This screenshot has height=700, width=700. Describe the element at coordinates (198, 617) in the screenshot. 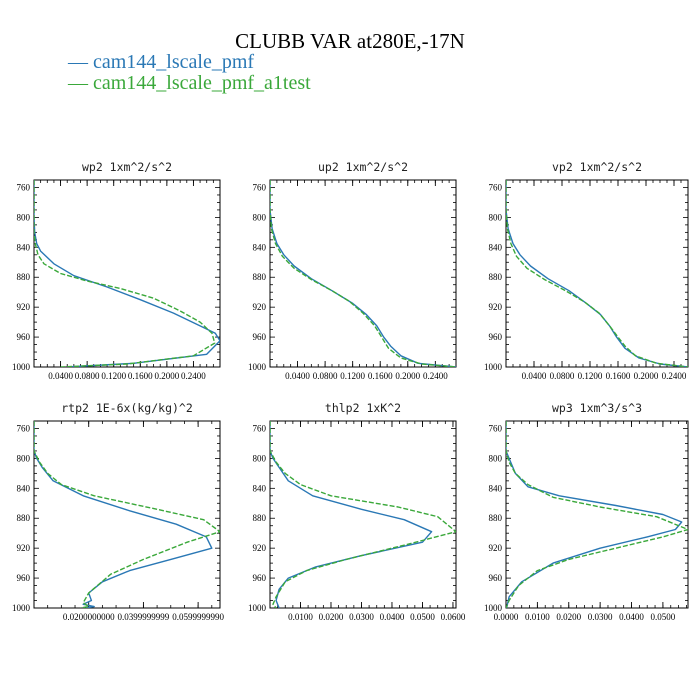

I see `x-tick-label: 0.0599999990` at that location.